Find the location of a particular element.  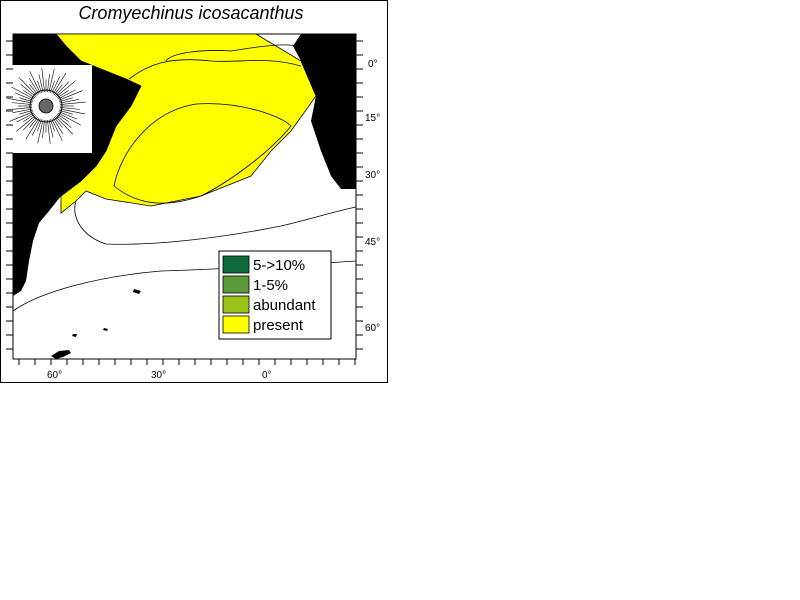

island-antarctic is located at coordinates (61, 354).